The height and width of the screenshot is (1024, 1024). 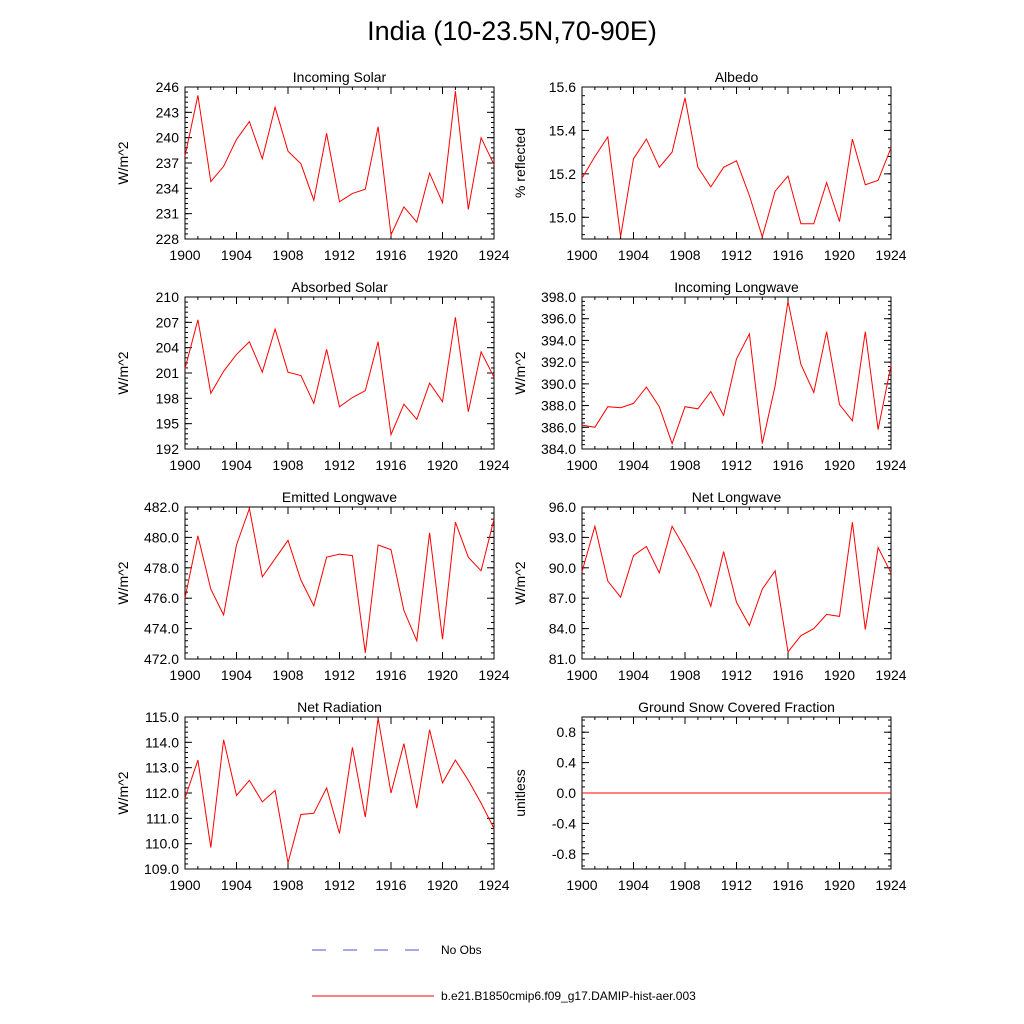 I want to click on y-tick-label: 388.0, so click(x=558, y=406).